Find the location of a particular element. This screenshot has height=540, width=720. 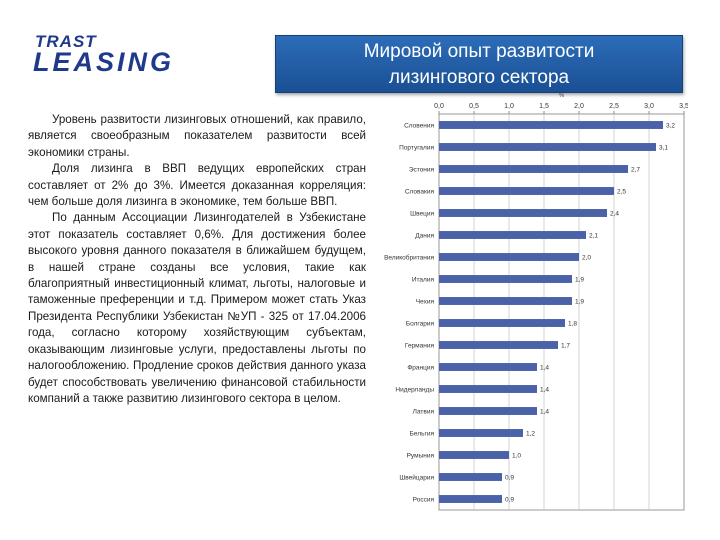

category-label: Германия is located at coordinates (420, 346).